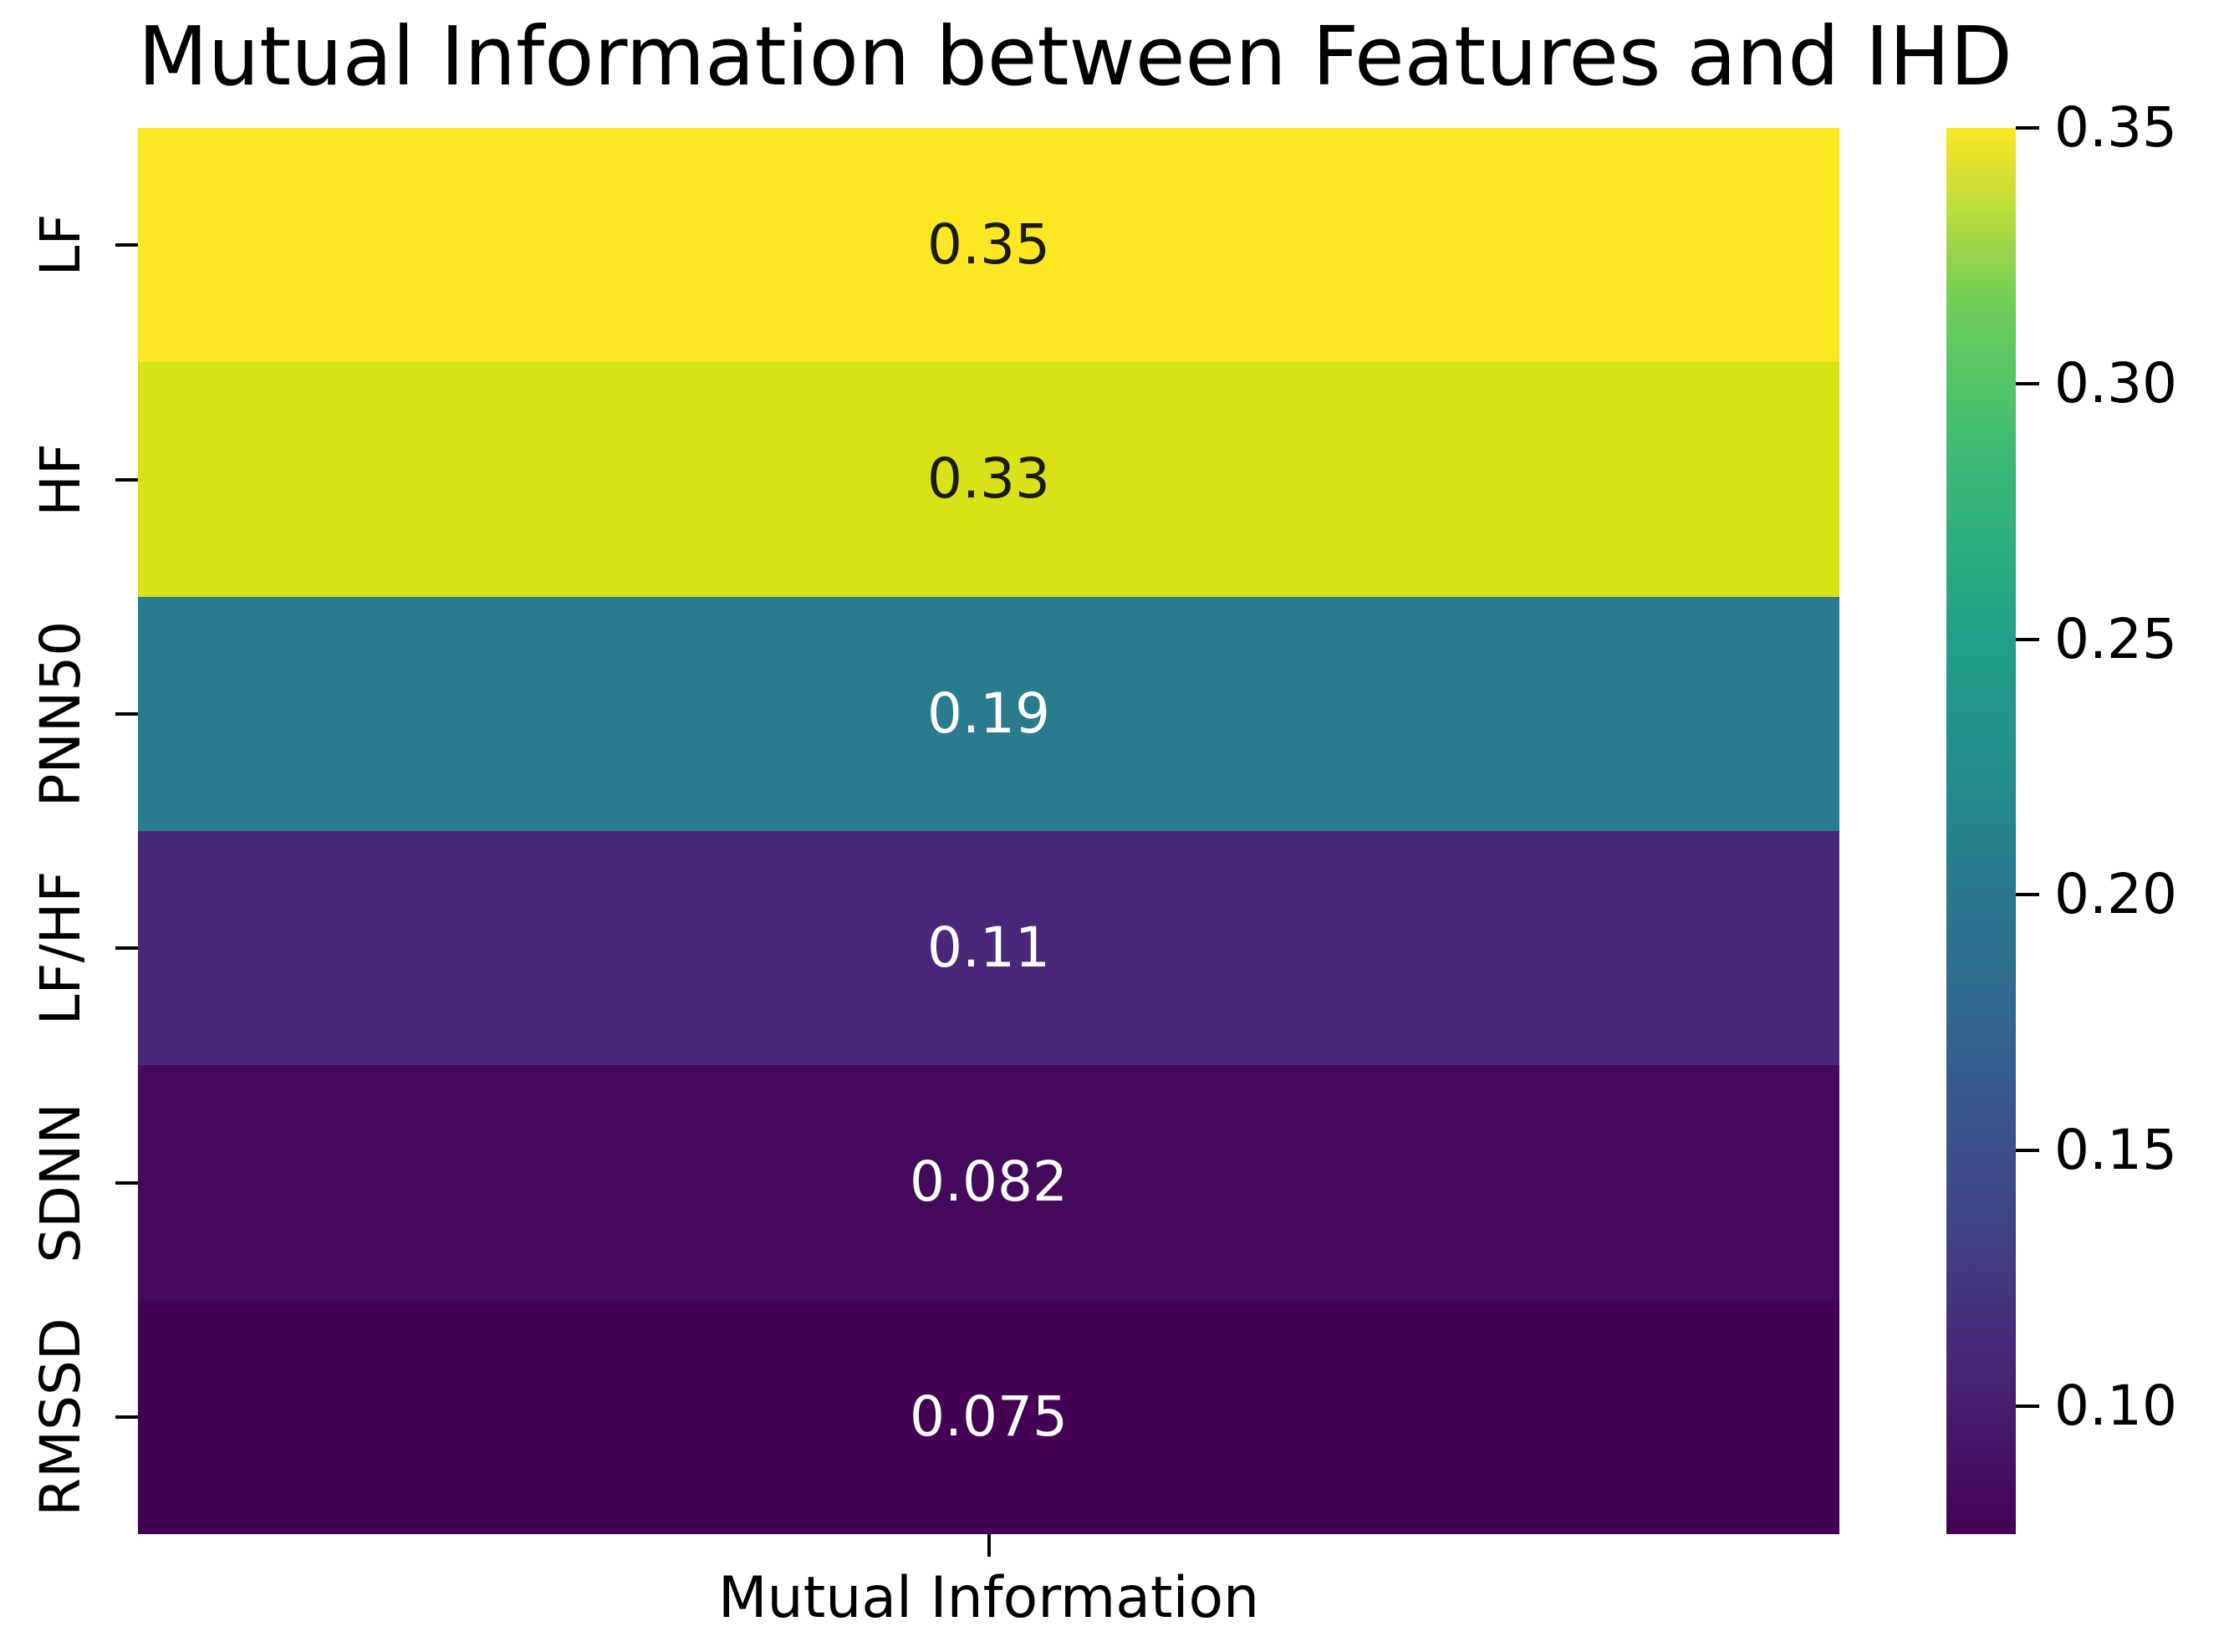  What do you see at coordinates (2122, 817) in the screenshot?
I see `colorbar-axis: 0.35 0.30 0.25 0.20 0.15 0.10` at bounding box center [2122, 817].